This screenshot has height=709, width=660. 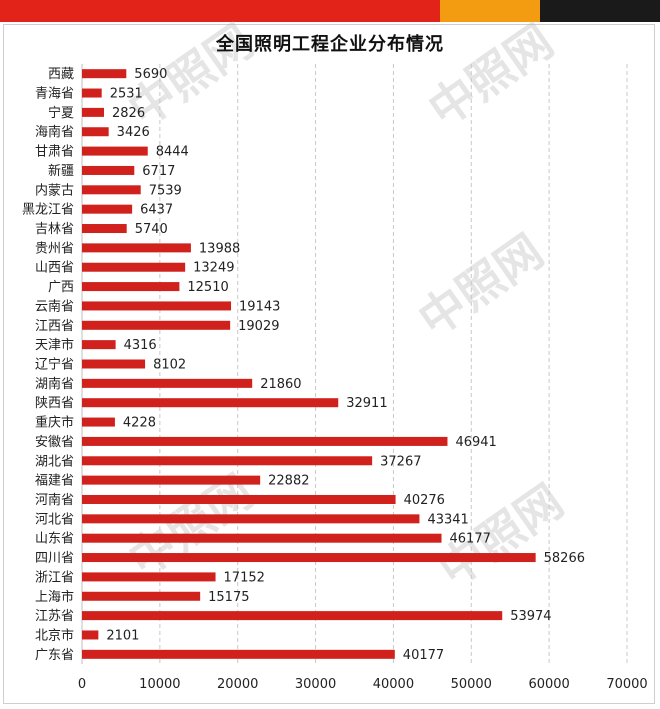 What do you see at coordinates (564, 558) in the screenshot?
I see `data-label: 58266` at bounding box center [564, 558].